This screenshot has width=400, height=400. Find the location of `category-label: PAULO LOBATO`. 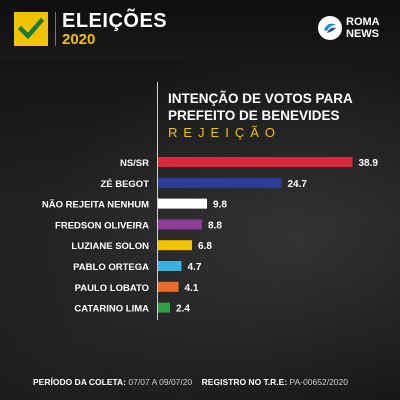

category-label: PAULO LOBATO is located at coordinates (112, 288).